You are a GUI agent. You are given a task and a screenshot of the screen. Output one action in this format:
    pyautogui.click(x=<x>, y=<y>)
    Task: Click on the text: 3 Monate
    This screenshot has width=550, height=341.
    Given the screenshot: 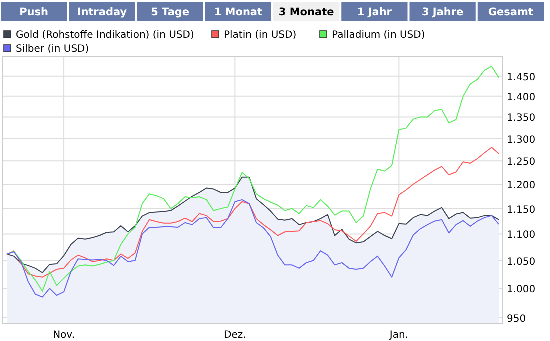 What is the action you would take?
    pyautogui.click(x=306, y=12)
    